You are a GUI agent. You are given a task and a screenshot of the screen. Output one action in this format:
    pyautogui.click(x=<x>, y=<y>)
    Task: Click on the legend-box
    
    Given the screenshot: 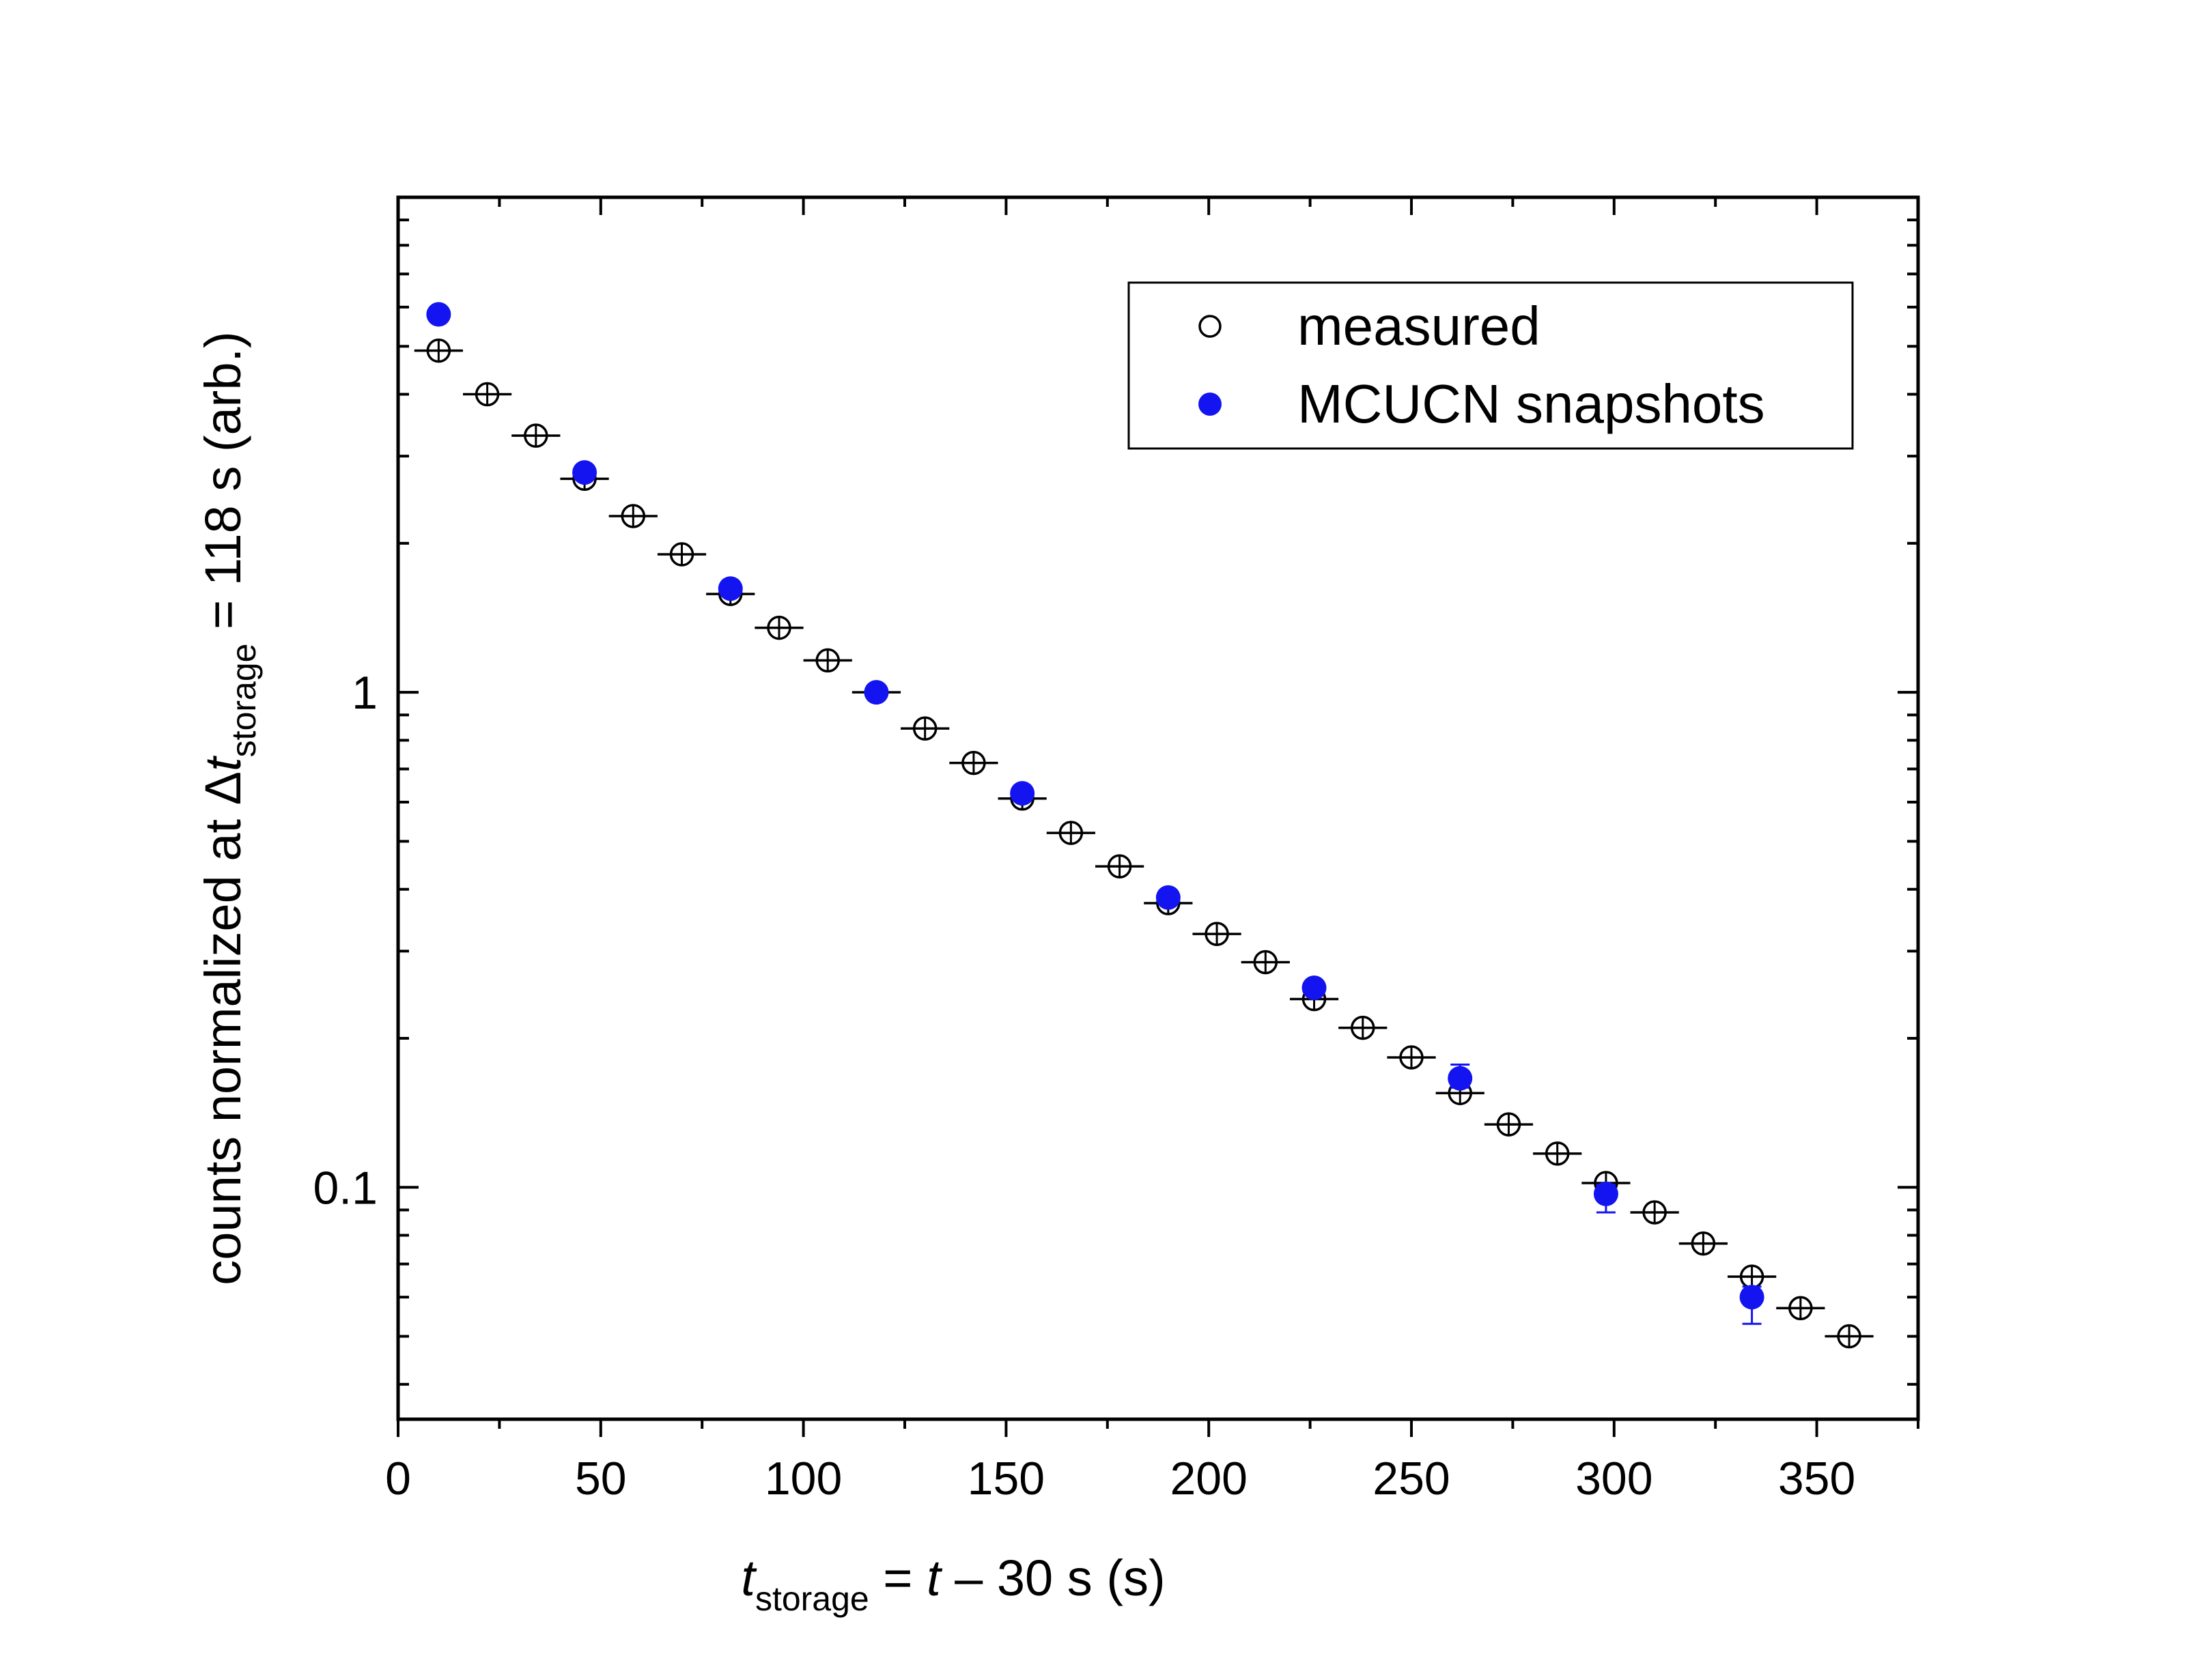 What is the action you would take?
    pyautogui.click(x=1490, y=365)
    